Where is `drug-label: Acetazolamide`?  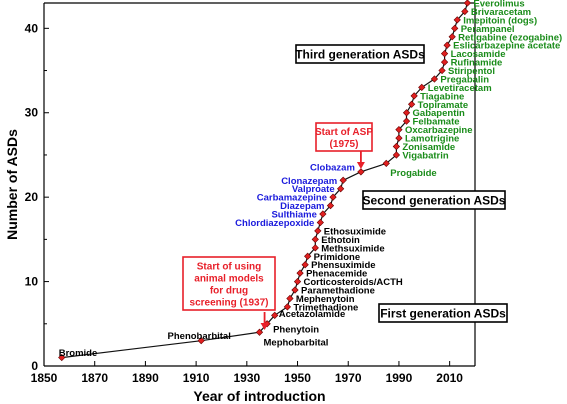 drug-label: Acetazolamide is located at coordinates (312, 314).